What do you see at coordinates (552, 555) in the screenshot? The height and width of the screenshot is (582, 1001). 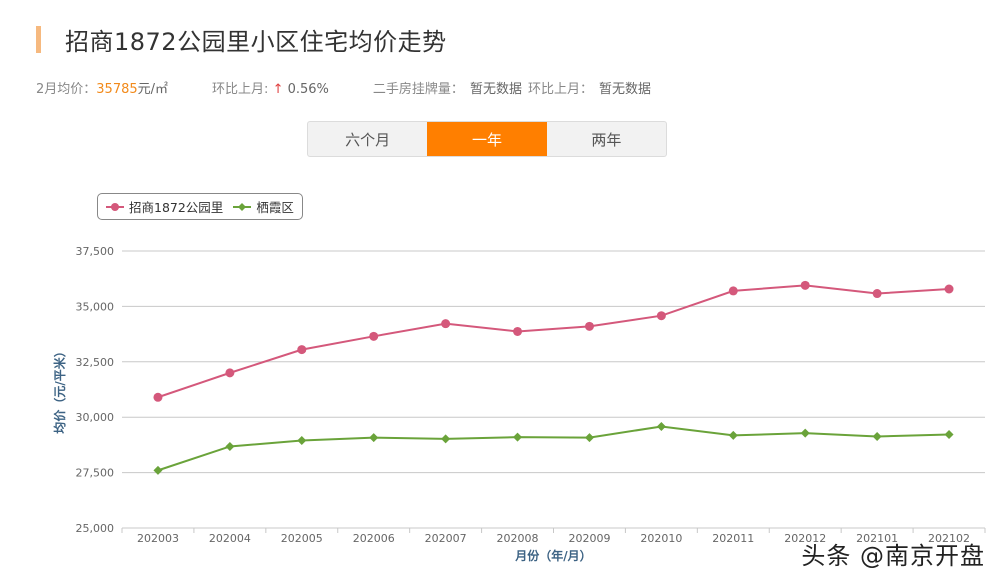 I see `x-axis-title: 月份（年/月）` at bounding box center [552, 555].